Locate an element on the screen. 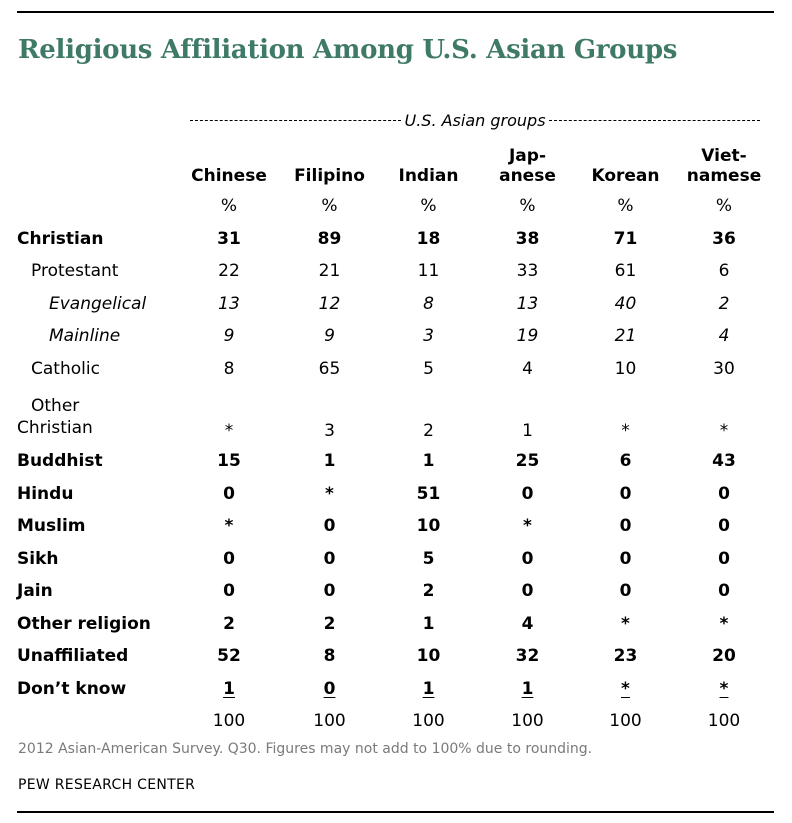 The width and height of the screenshot is (792, 823). table-cell: 89 is located at coordinates (329, 238).